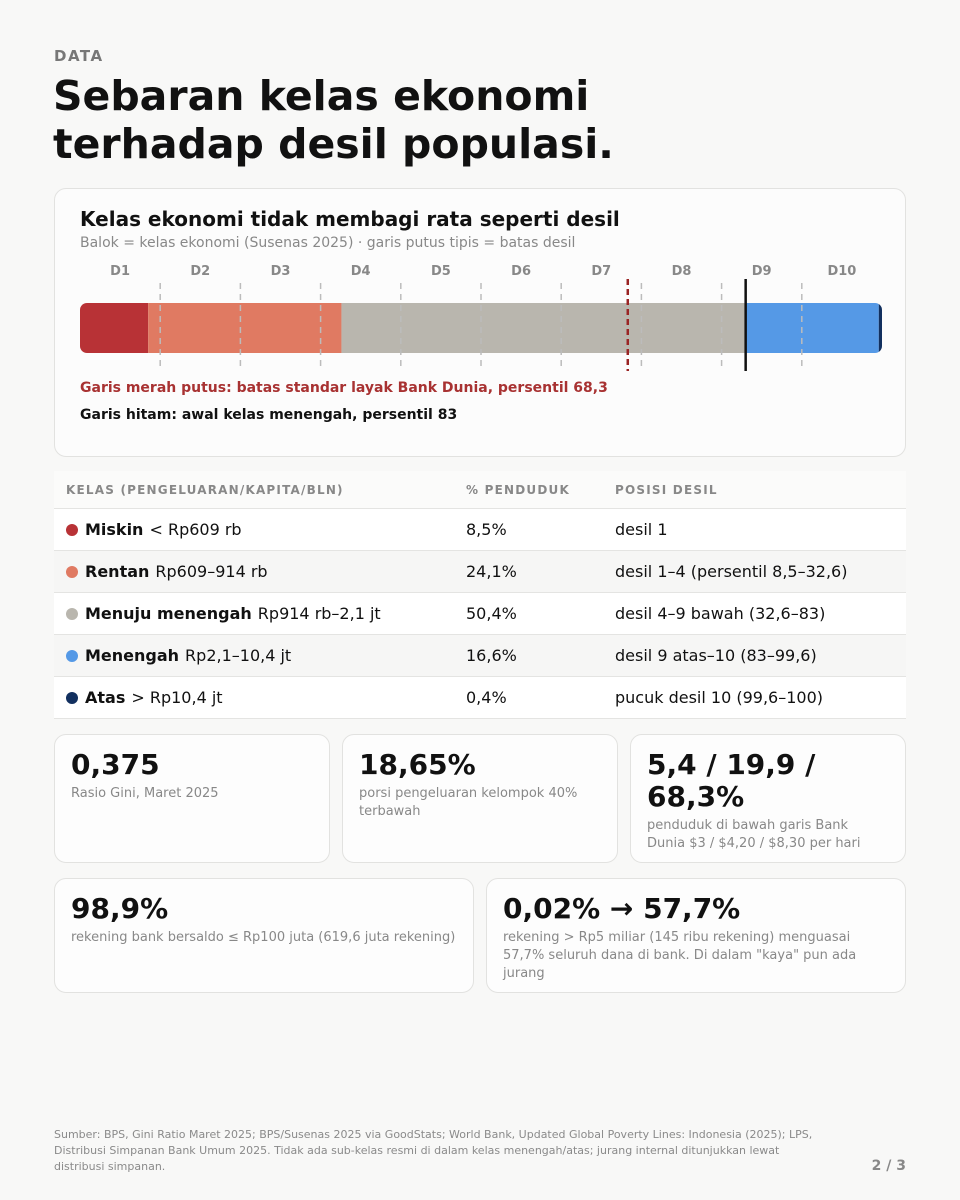  I want to click on bar-segment-atas, so click(880, 328).